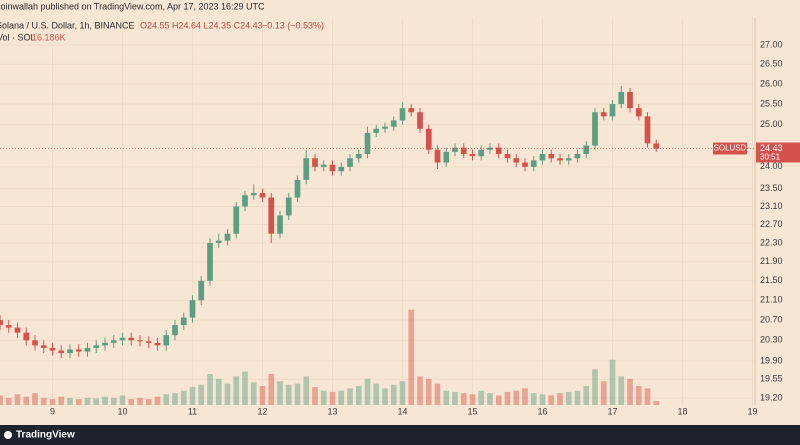  Describe the element at coordinates (192, 411) in the screenshot. I see `x-tick-label: 11` at that location.